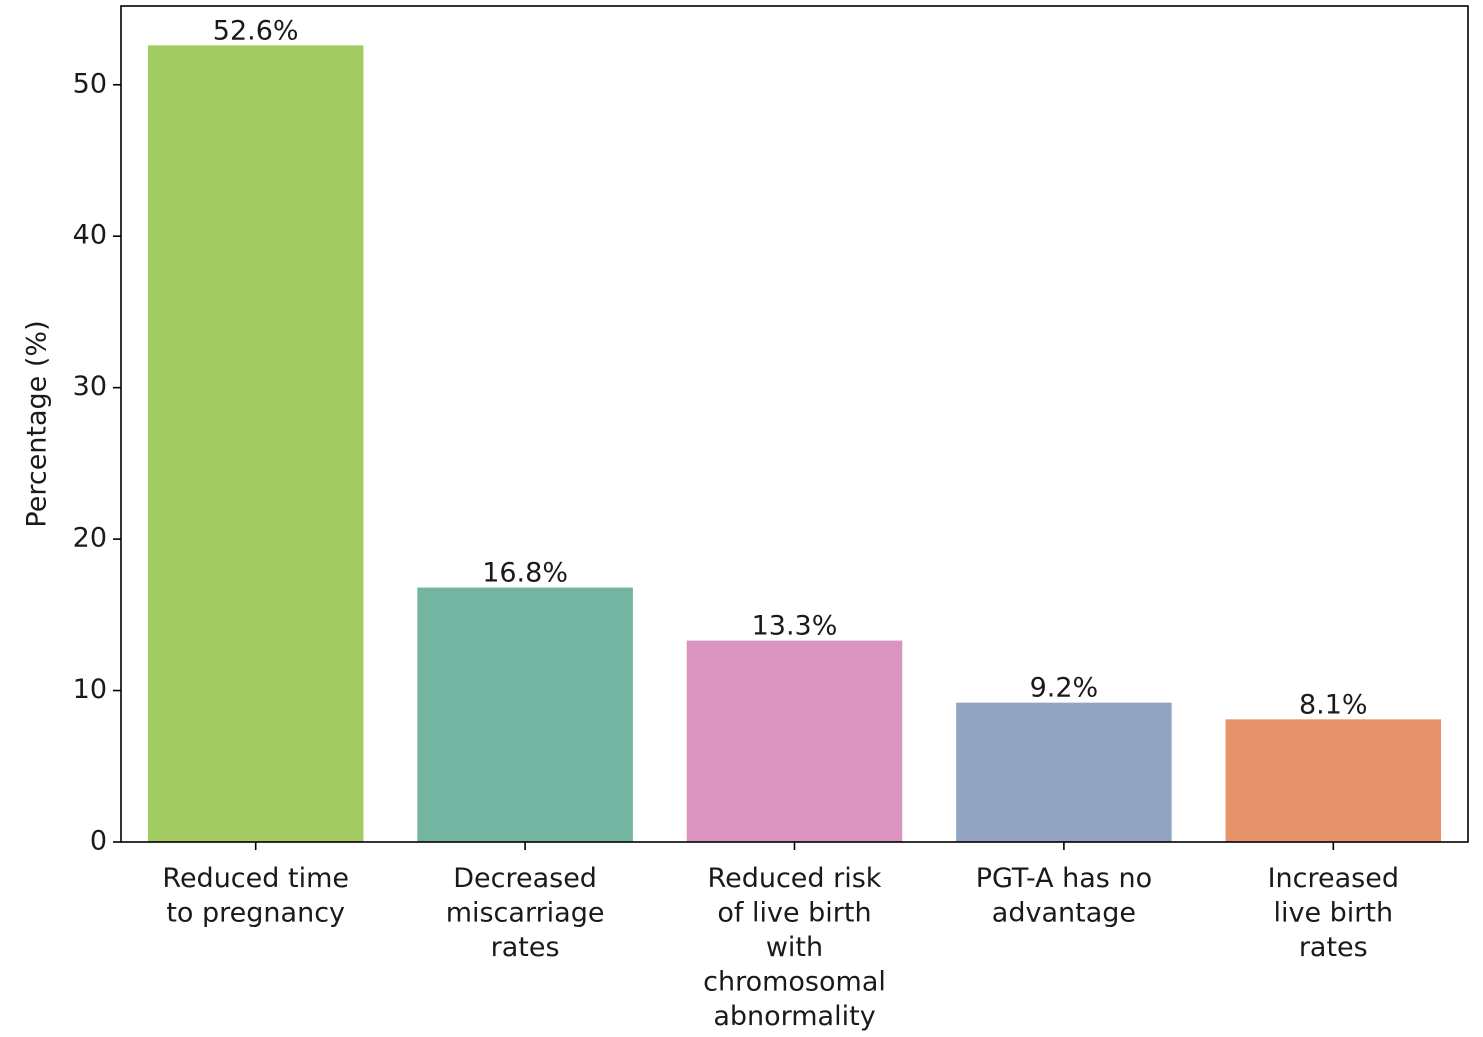  Describe the element at coordinates (37, 423) in the screenshot. I see `y-axis-label: Percentage (%)` at that location.